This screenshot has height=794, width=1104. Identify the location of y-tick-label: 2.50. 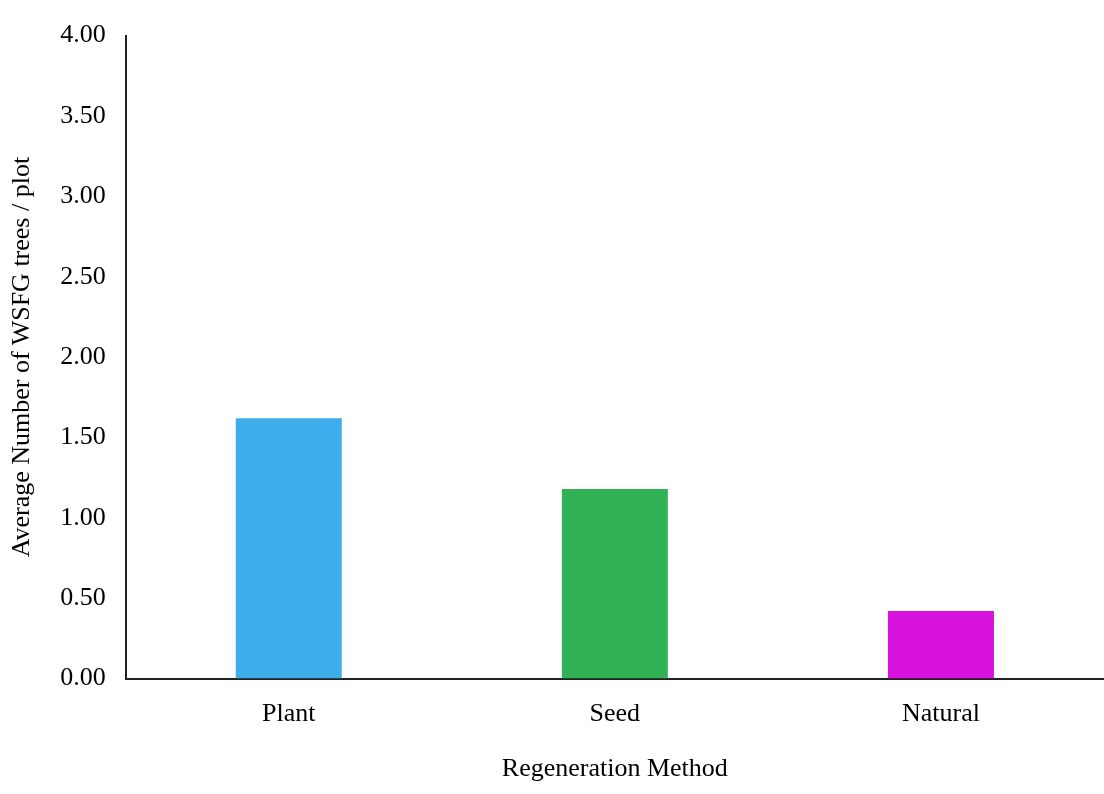
(83, 275).